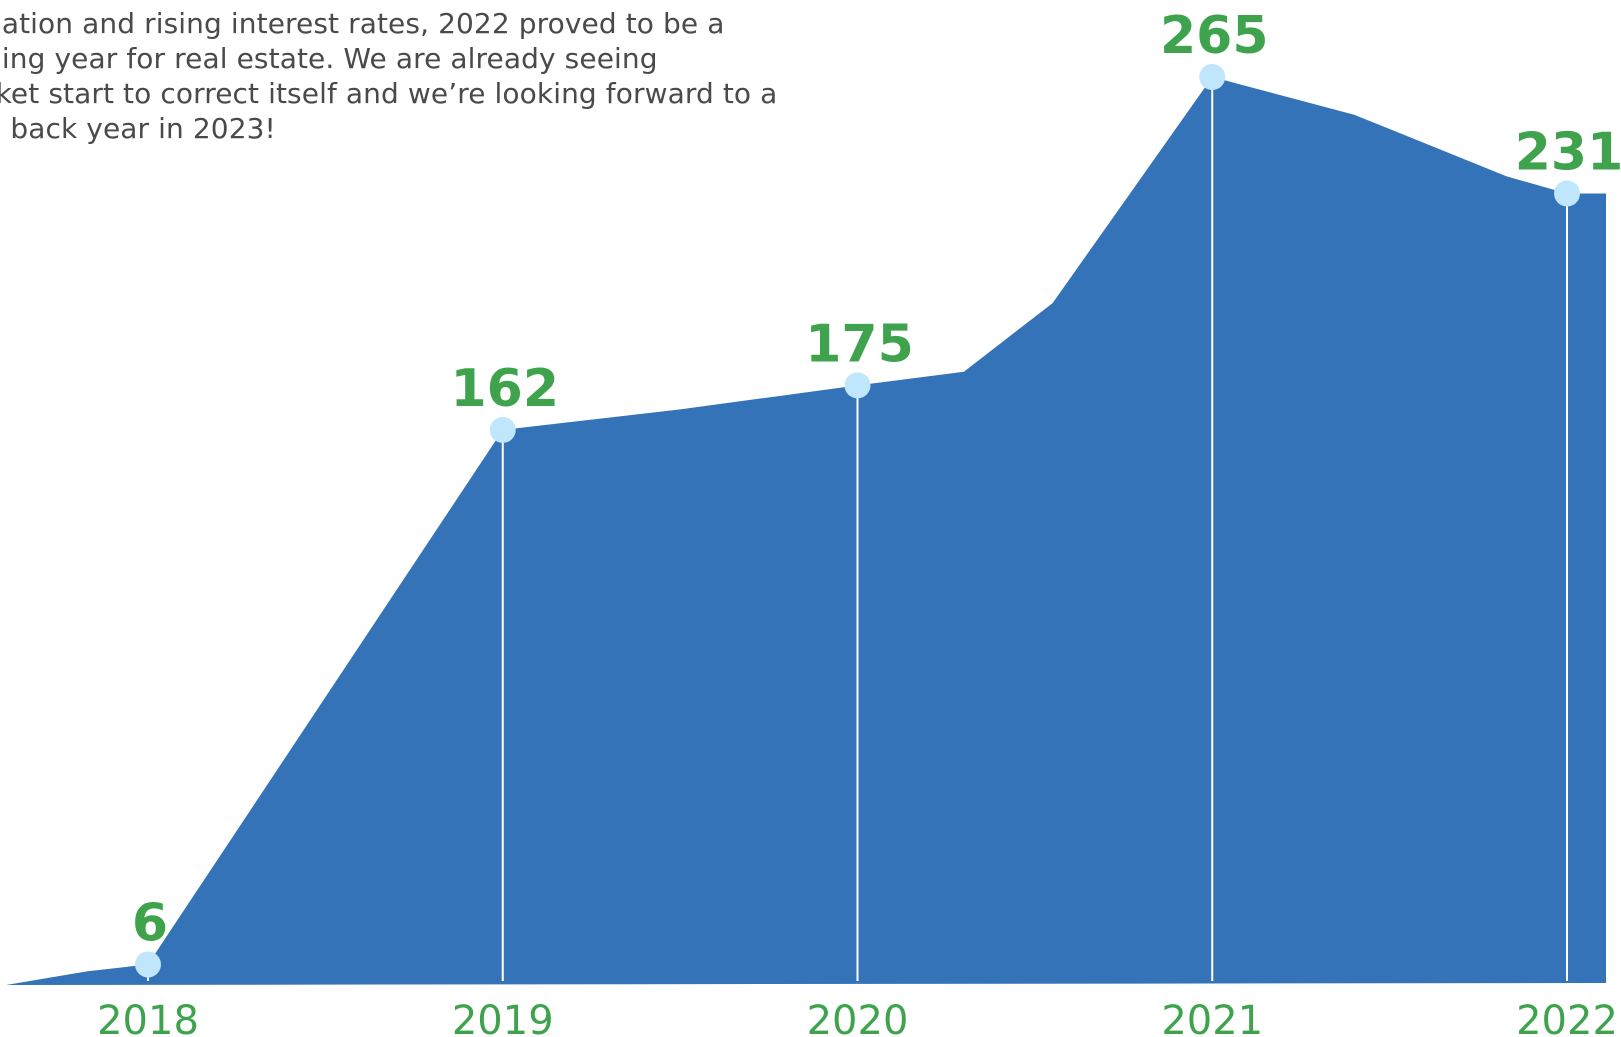  Describe the element at coordinates (1567, 193) in the screenshot. I see `data-point-2022` at that location.